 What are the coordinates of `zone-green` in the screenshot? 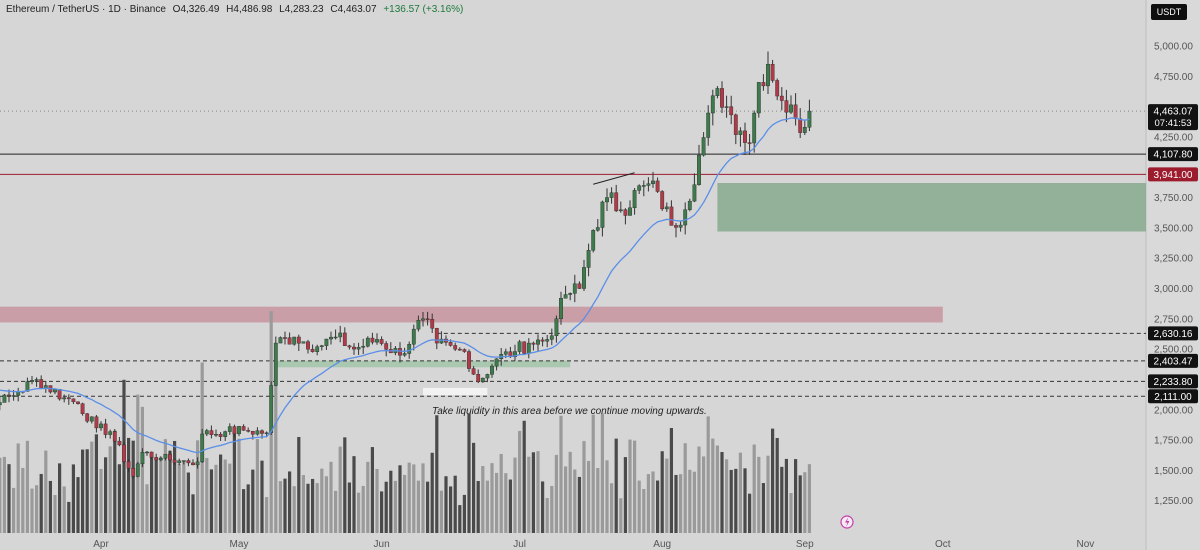 It's located at (931, 207).